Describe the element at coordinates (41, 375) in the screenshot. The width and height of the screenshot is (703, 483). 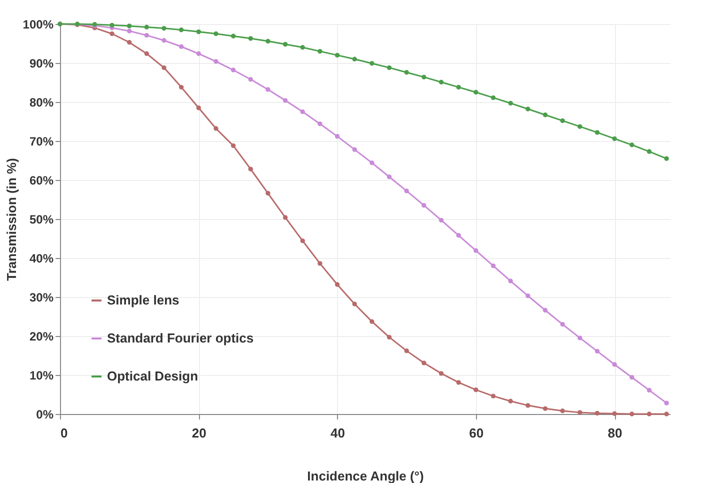
I see `y-tick-label: 10%` at that location.